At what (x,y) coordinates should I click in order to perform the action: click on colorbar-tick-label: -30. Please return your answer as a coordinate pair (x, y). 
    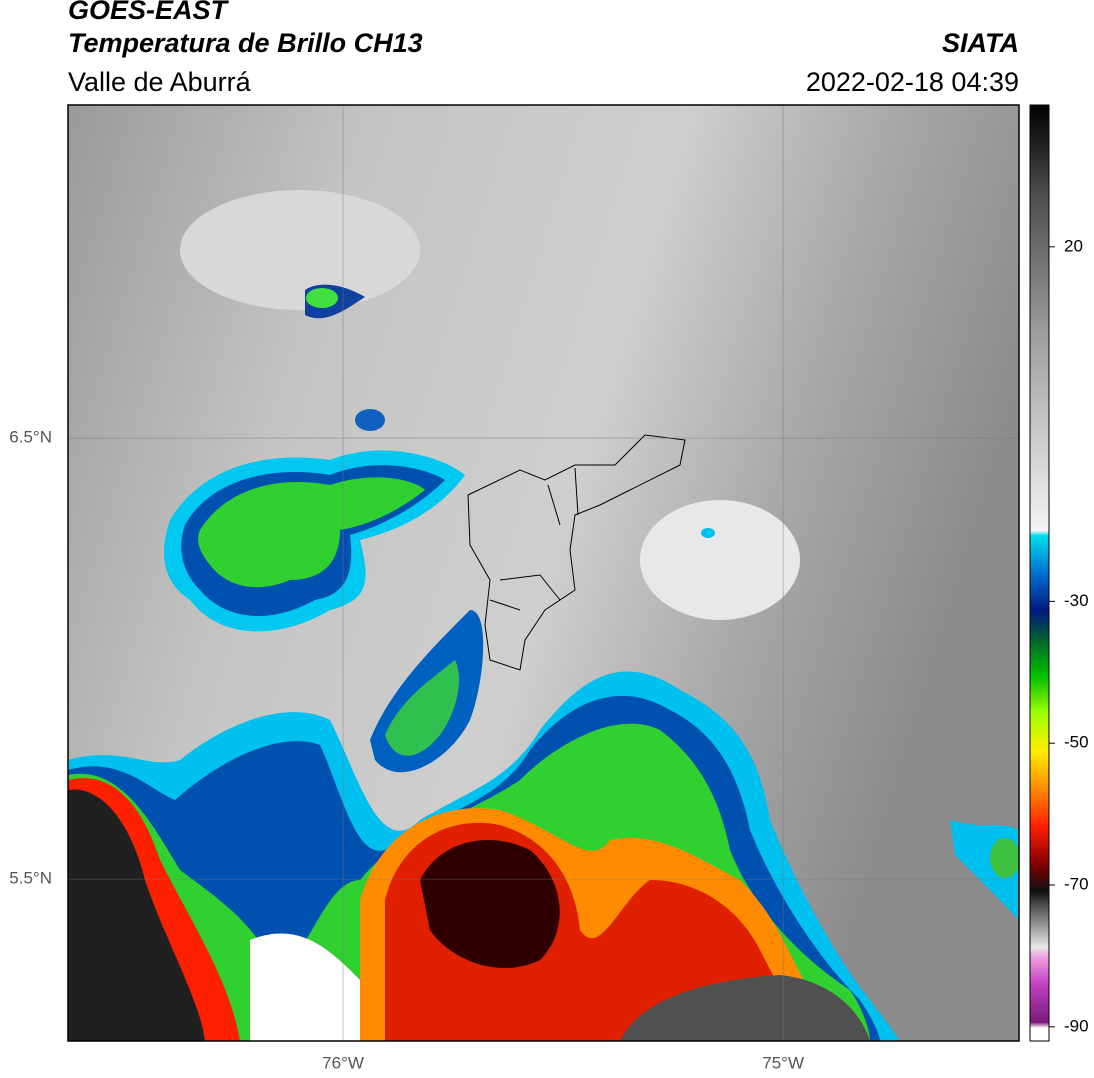
    Looking at the image, I should click on (1076, 600).